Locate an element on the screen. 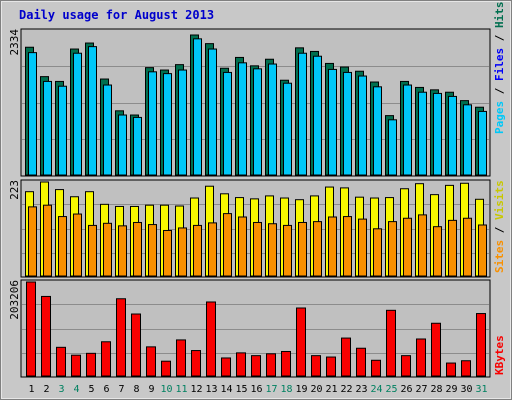 The image size is (512, 400). x-tick-label: 26 is located at coordinates (406, 389).